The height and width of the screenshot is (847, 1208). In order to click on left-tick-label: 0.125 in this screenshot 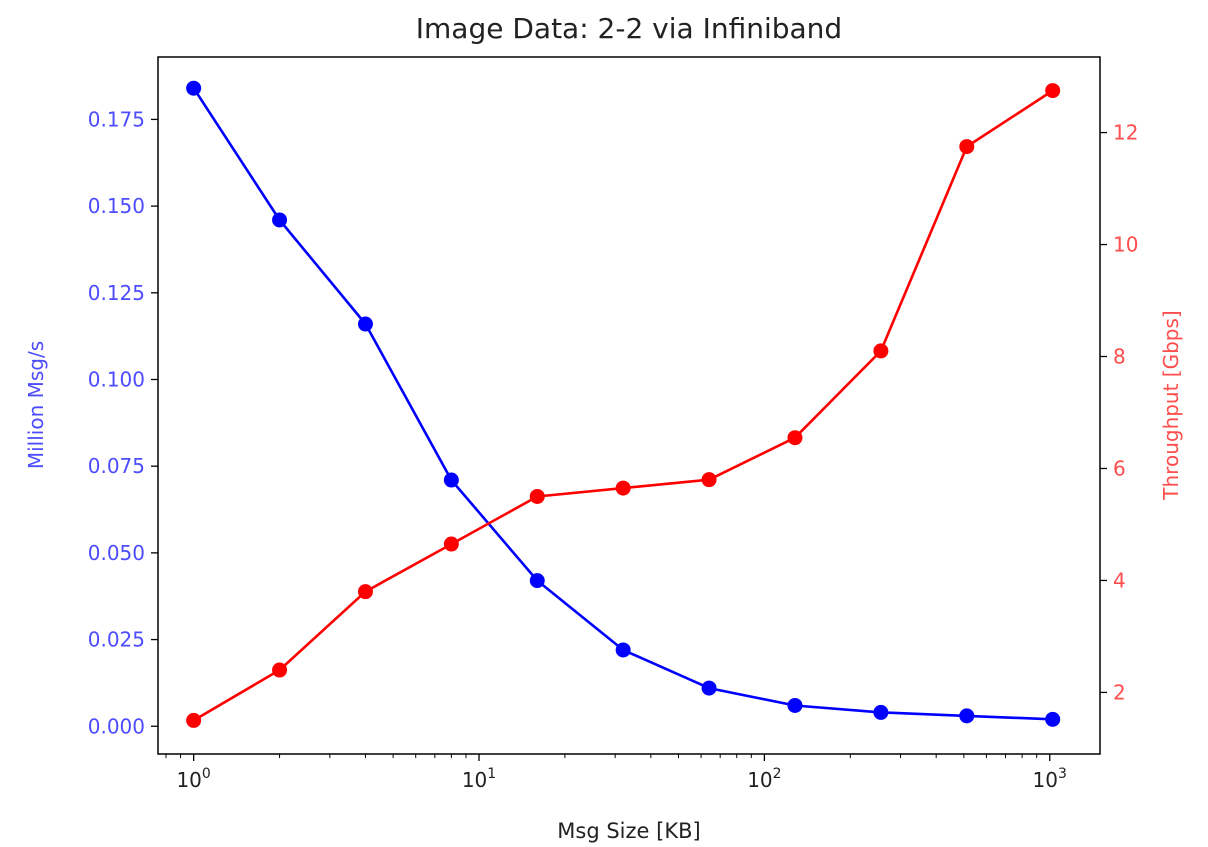, I will do `click(116, 293)`.